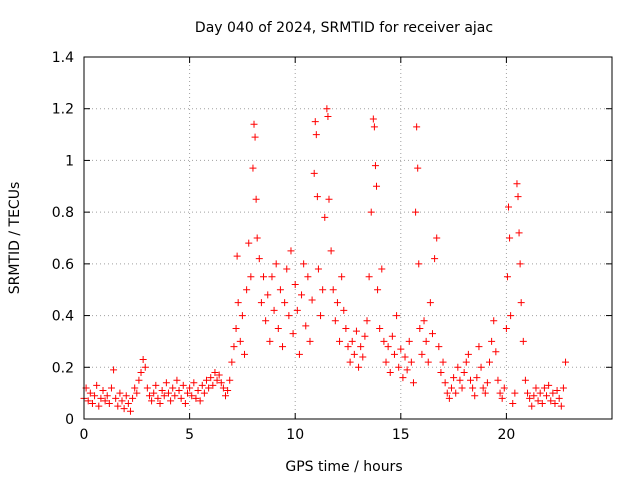  Describe the element at coordinates (506, 435) in the screenshot. I see `x-tick-label: 20` at that location.